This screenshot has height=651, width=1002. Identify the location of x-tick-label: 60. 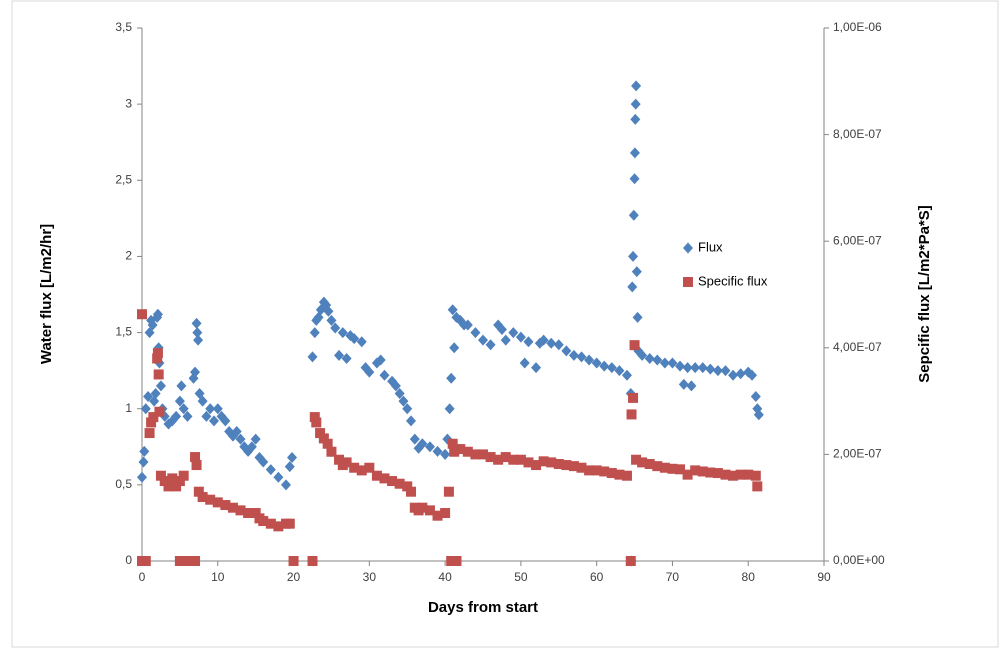
(597, 577).